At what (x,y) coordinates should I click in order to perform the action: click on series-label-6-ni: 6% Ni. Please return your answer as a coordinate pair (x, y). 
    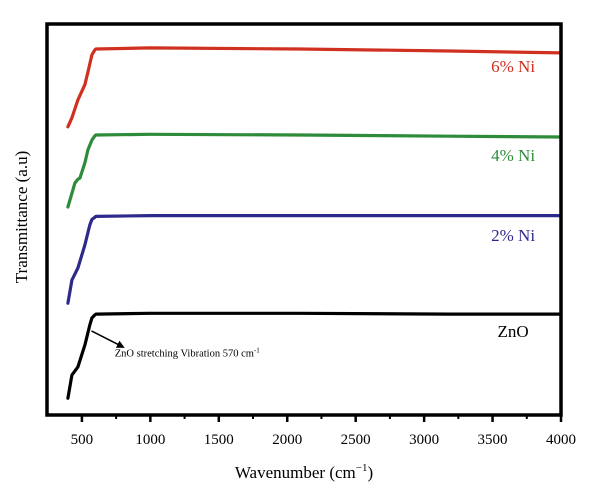
    Looking at the image, I should click on (513, 66).